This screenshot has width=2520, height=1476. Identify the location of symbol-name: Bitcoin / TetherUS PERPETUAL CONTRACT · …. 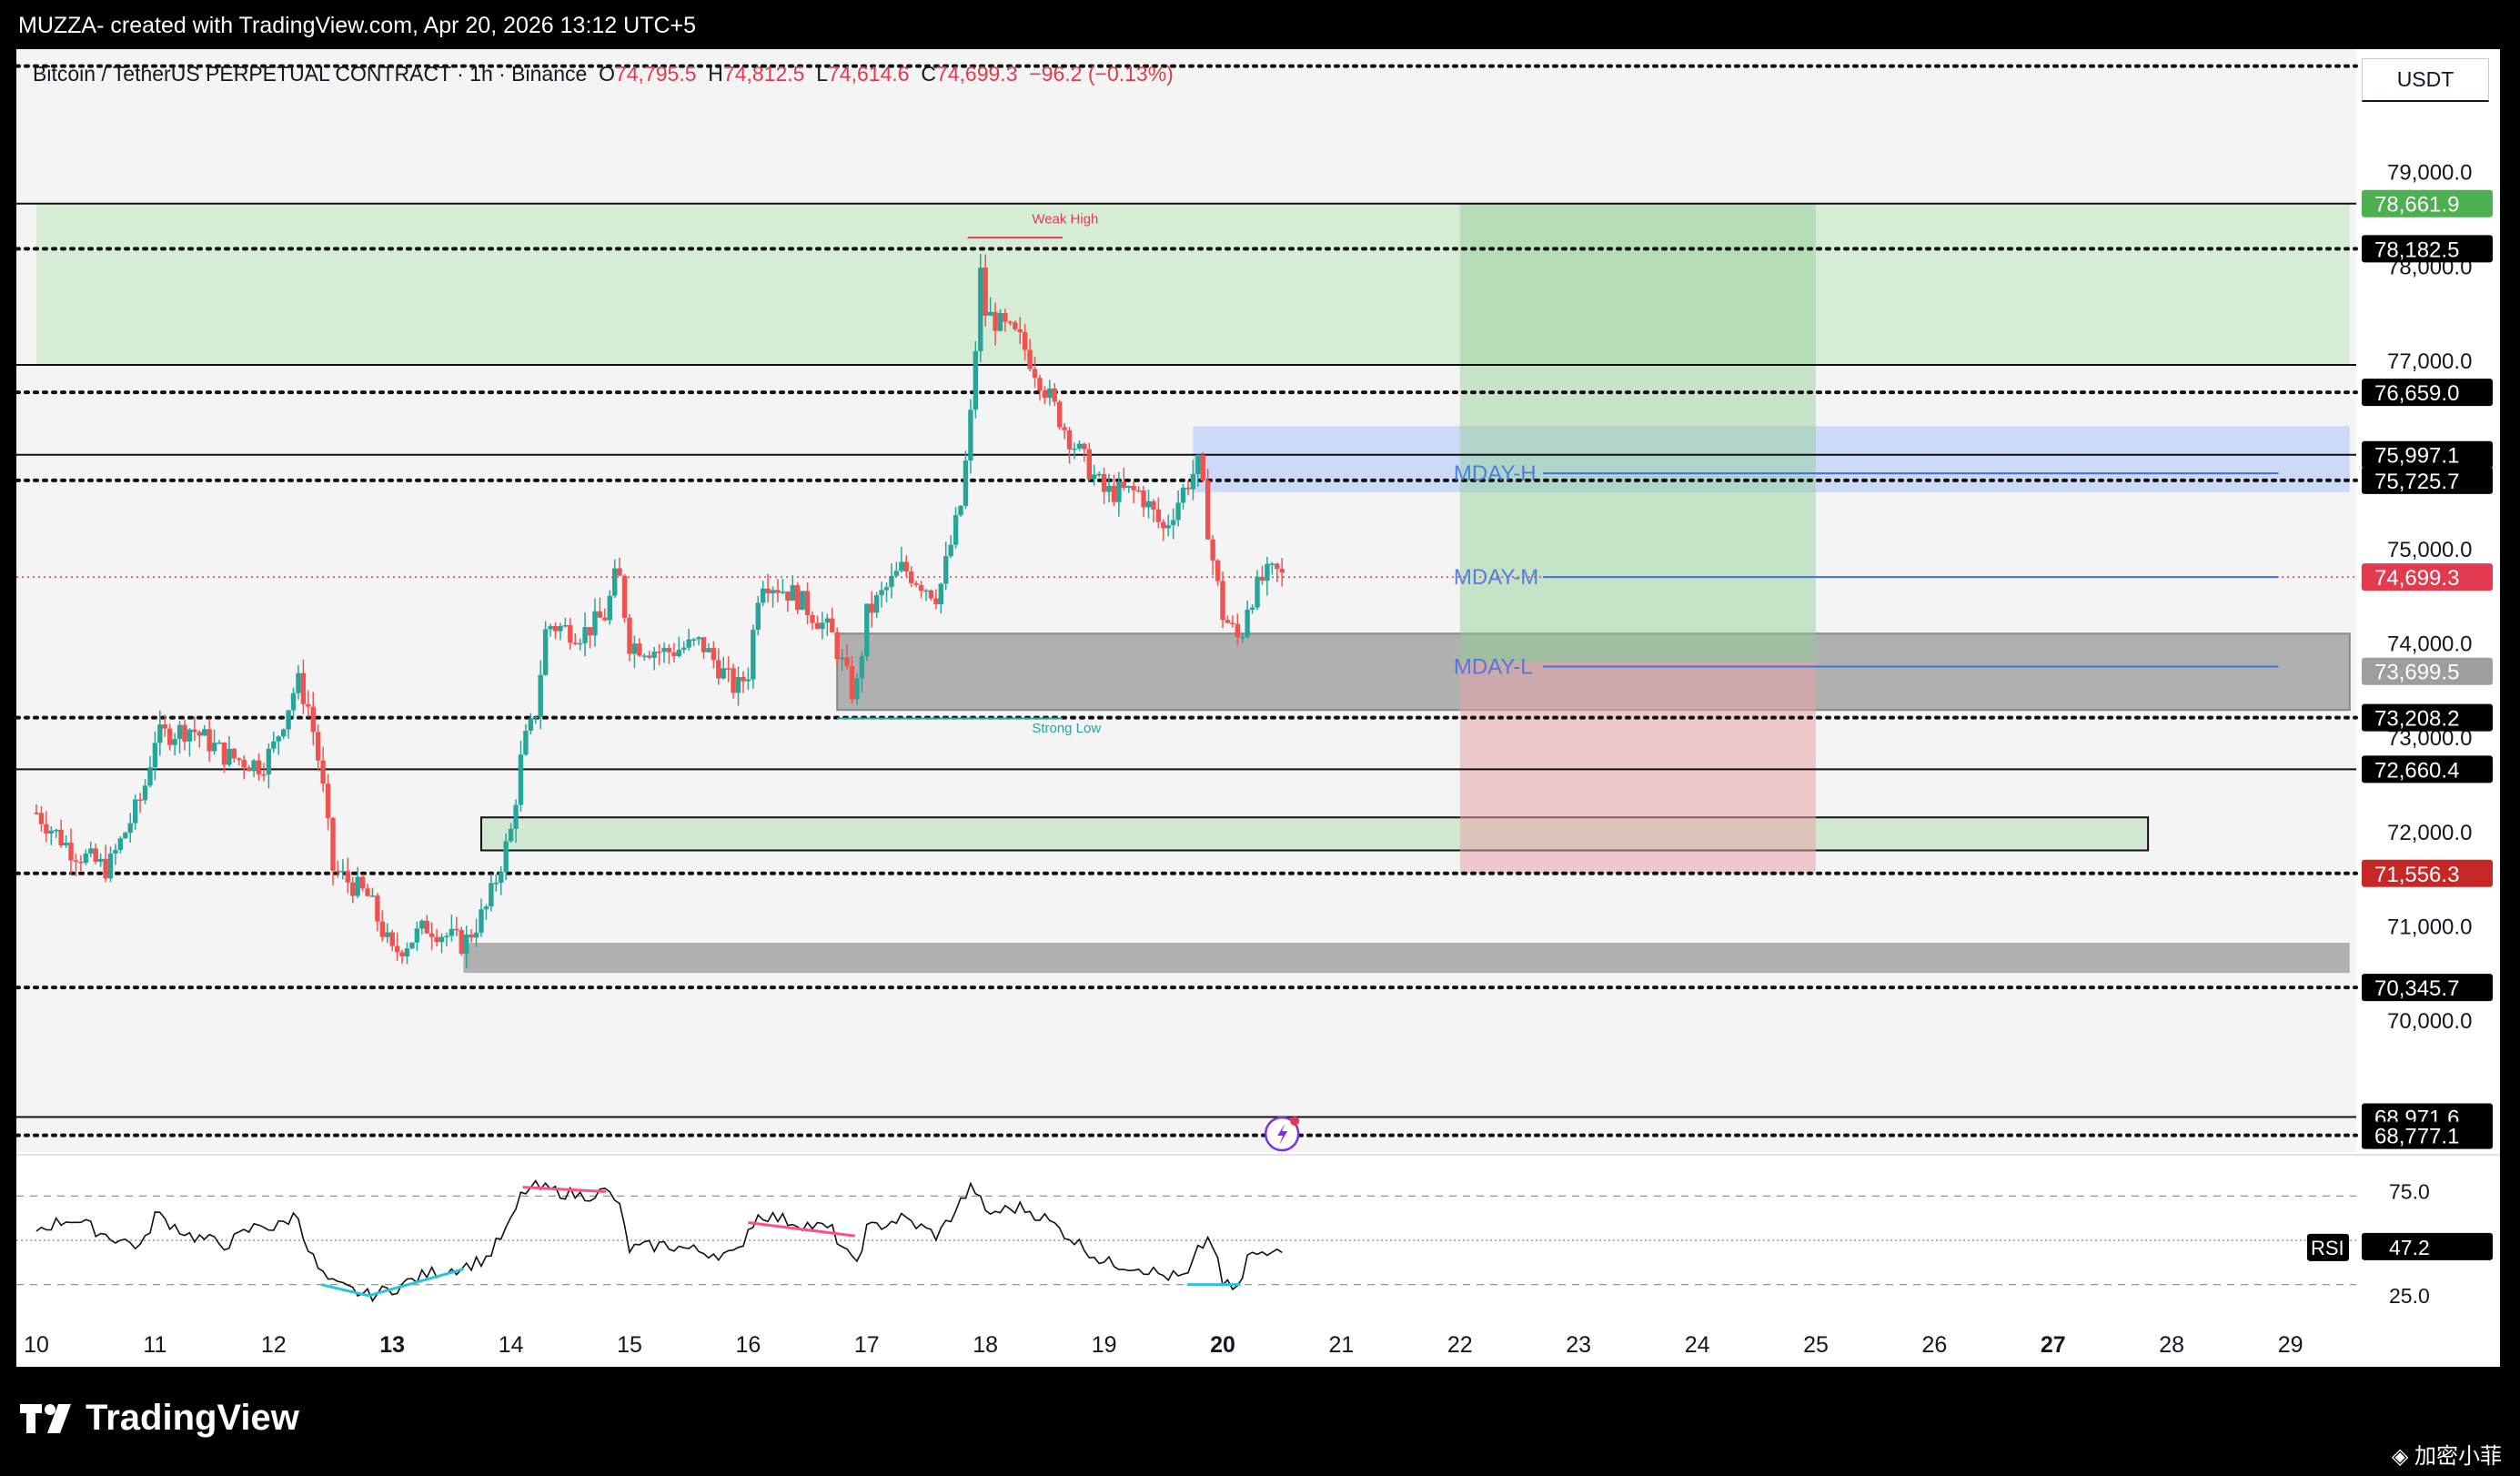
(311, 74).